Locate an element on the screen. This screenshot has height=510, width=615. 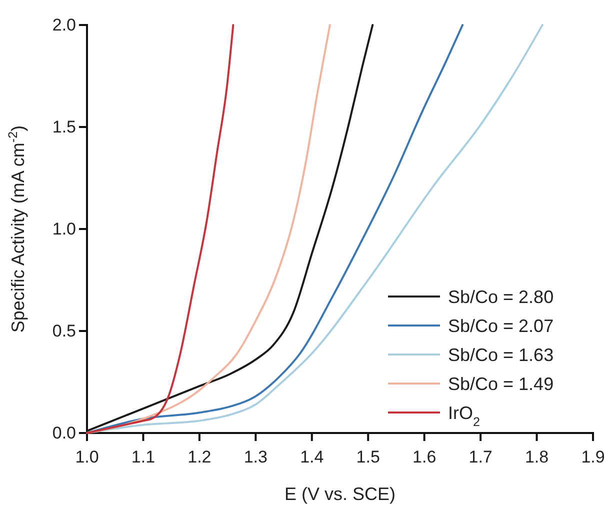
legend-label: Sb/Co = 1.49 is located at coordinates (501, 384).